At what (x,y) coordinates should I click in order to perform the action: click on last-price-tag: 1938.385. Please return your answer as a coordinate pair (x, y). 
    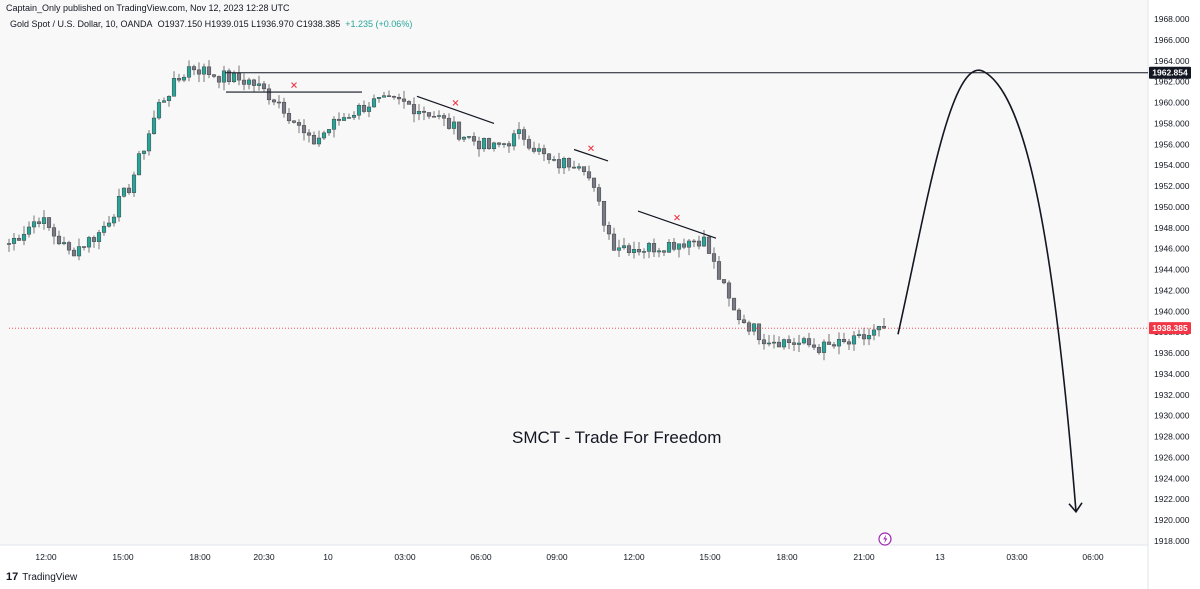
    Looking at the image, I should click on (1170, 328).